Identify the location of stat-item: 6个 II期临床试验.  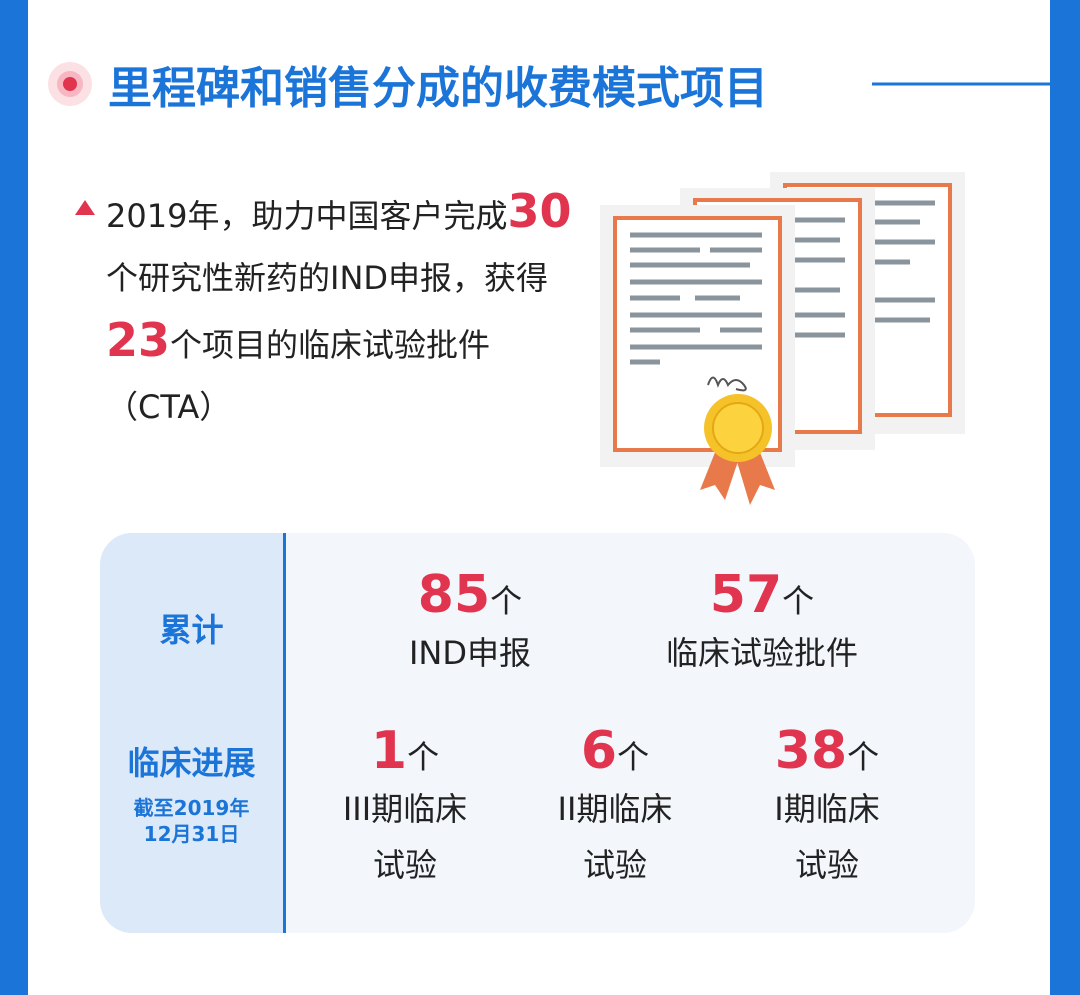
(615, 807).